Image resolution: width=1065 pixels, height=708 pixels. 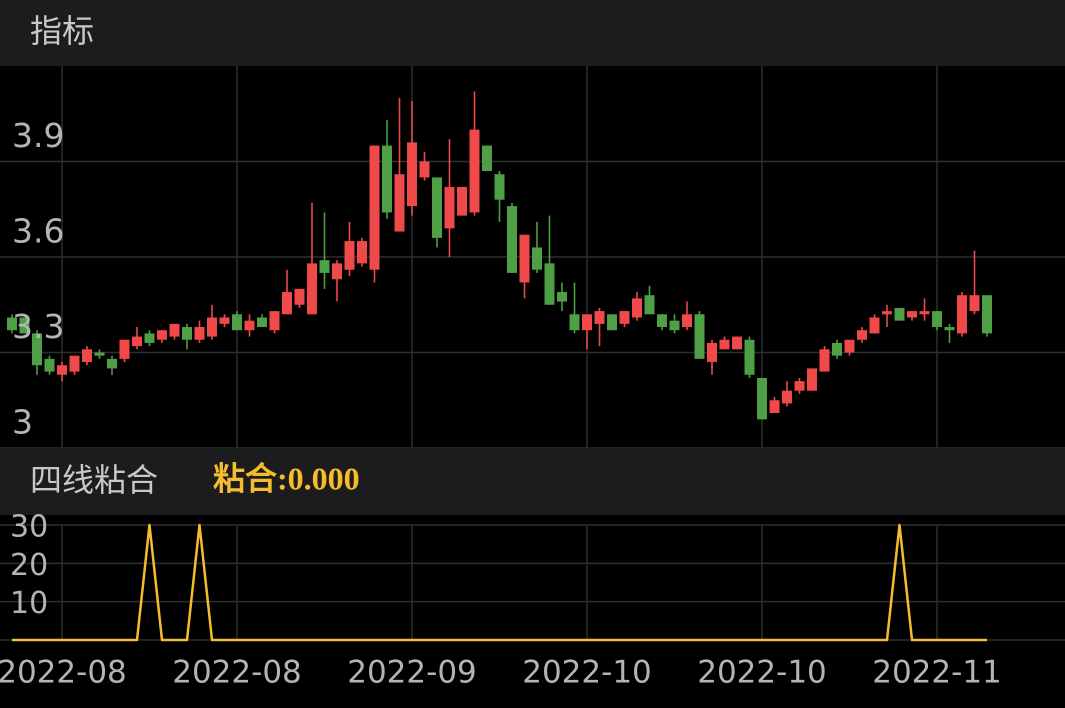 What do you see at coordinates (937, 673) in the screenshot?
I see `x-tick-label: 2022-11` at bounding box center [937, 673].